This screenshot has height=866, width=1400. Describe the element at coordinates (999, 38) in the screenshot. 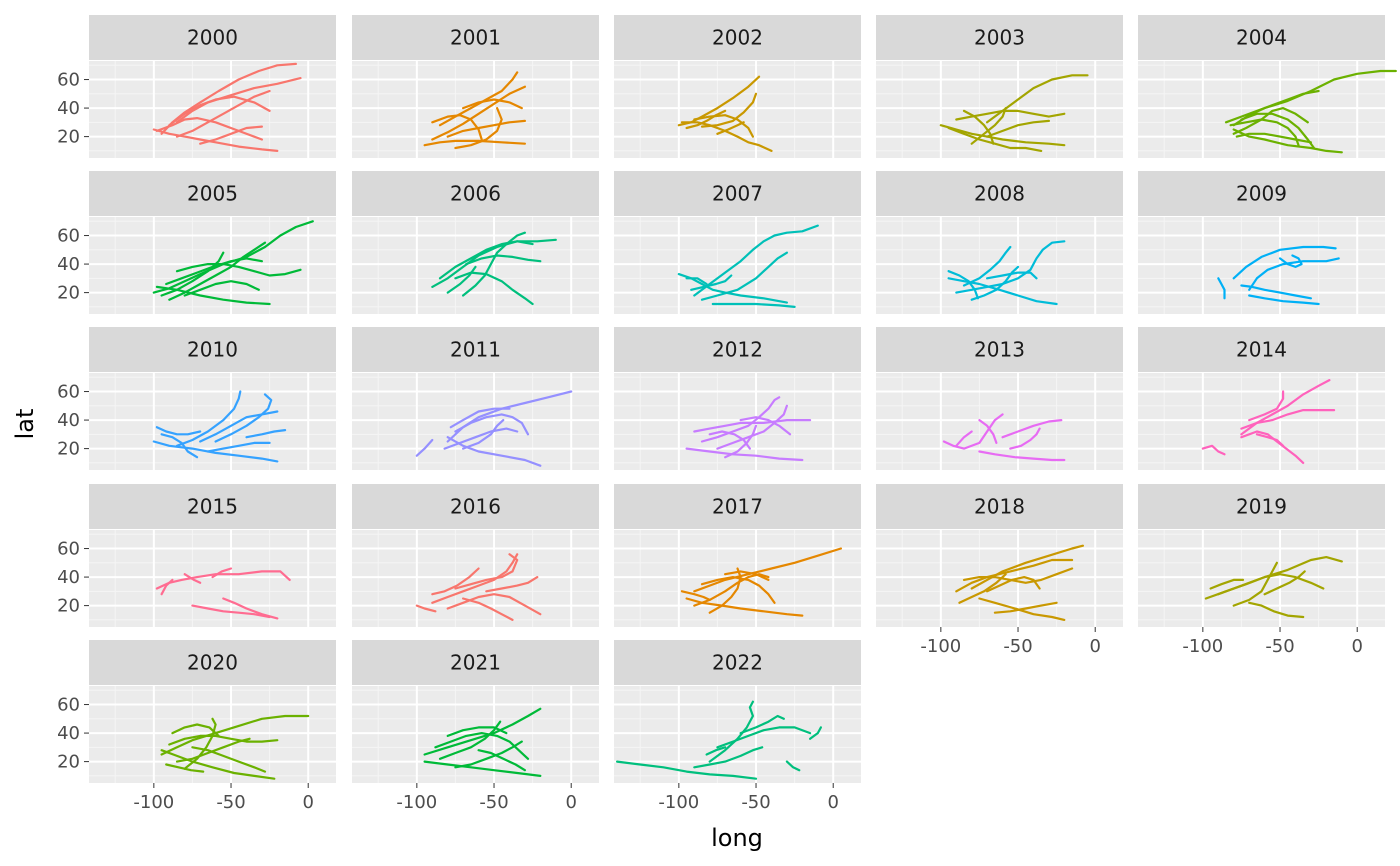

I see `facet-strip-label: 2003` at that location.